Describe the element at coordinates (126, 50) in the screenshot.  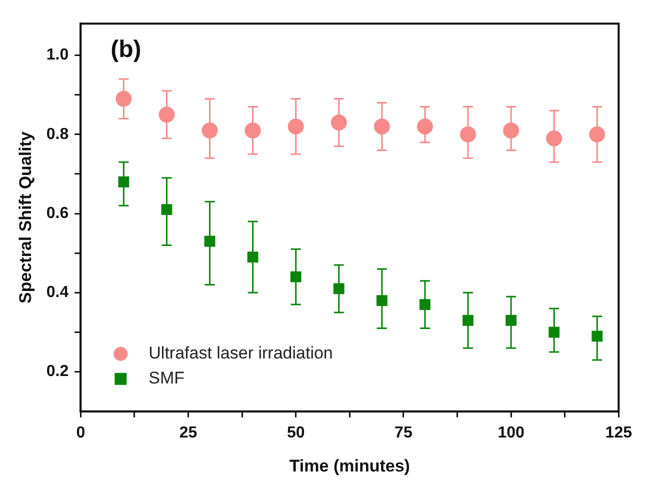
I see `annotation: (b)` at that location.